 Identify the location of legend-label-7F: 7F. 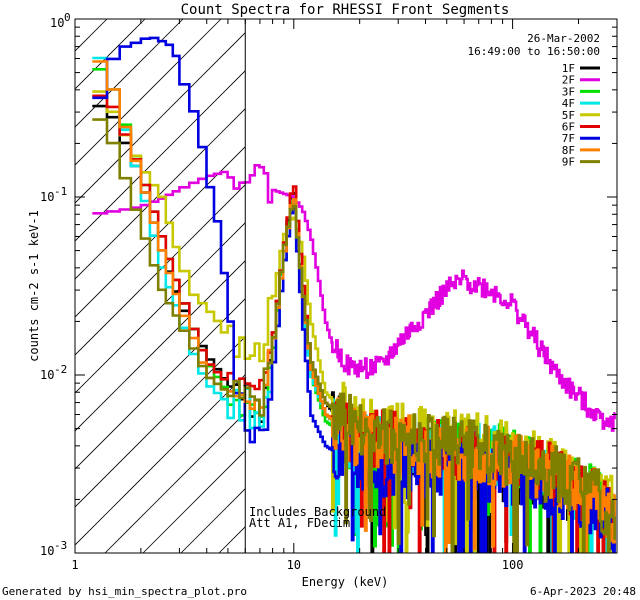
(568, 138).